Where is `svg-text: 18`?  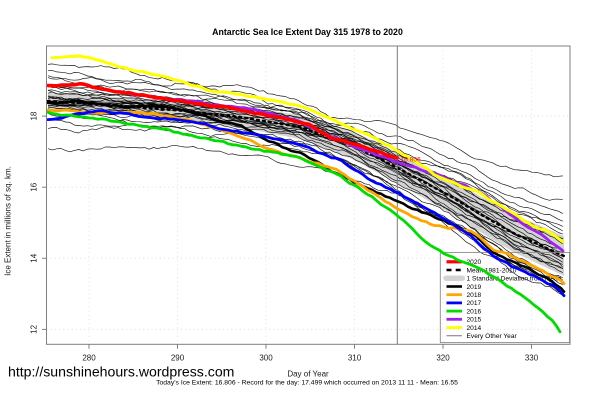
svg-text: 18 is located at coordinates (34, 115).